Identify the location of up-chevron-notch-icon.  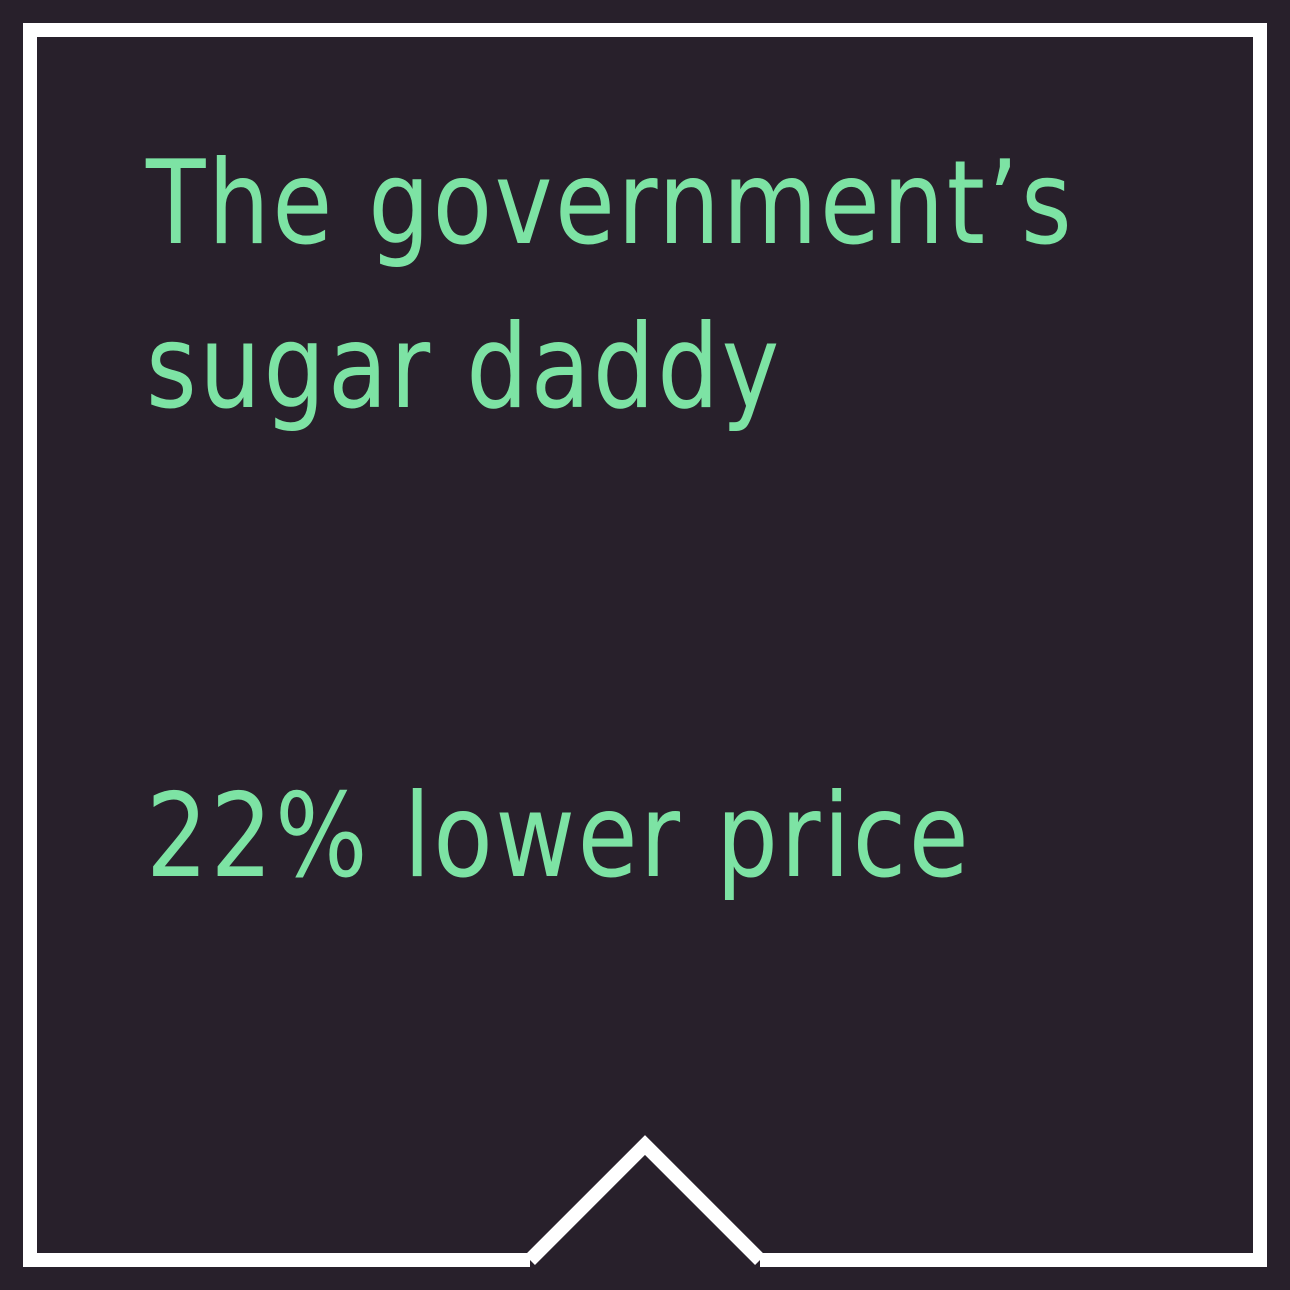
(645, 1200).